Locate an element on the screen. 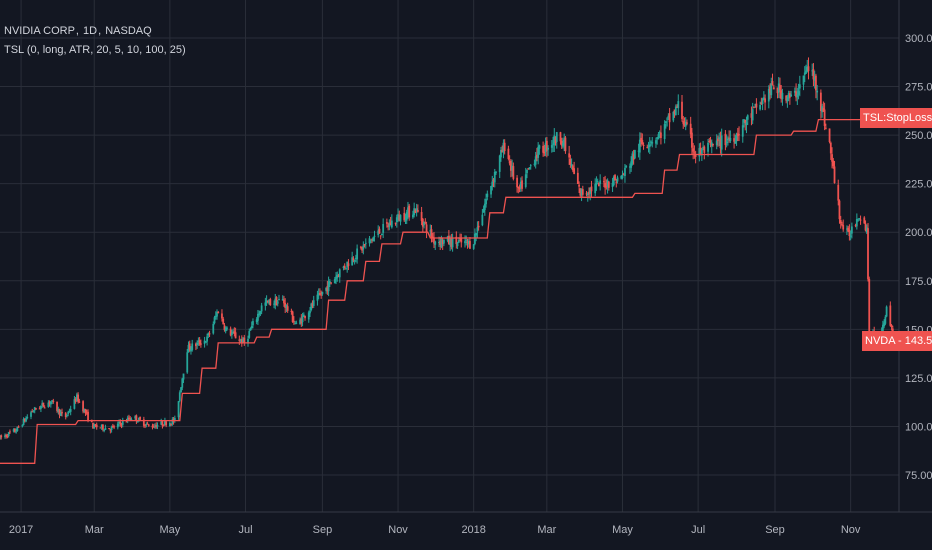 This screenshot has width=932, height=550. price-axis is located at coordinates (915, 256).